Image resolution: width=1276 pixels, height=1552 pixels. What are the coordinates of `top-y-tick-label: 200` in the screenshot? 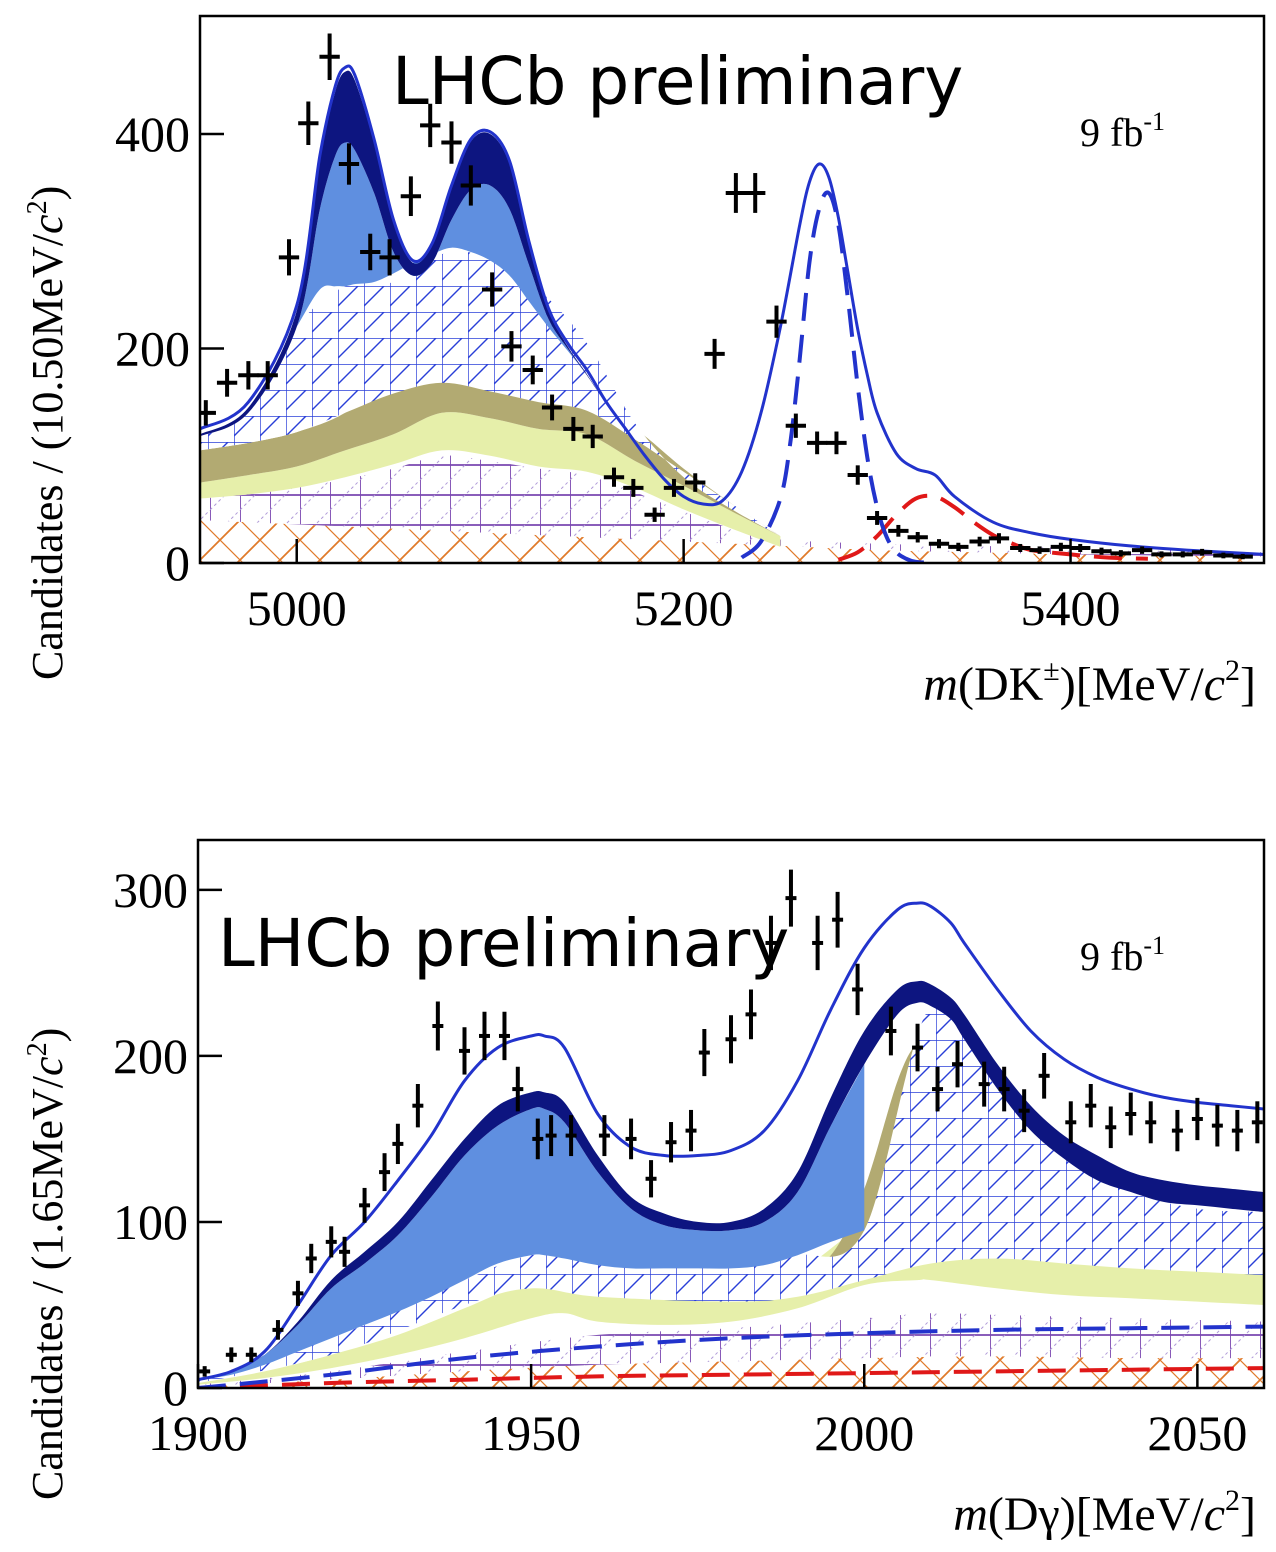 It's located at (152, 348).